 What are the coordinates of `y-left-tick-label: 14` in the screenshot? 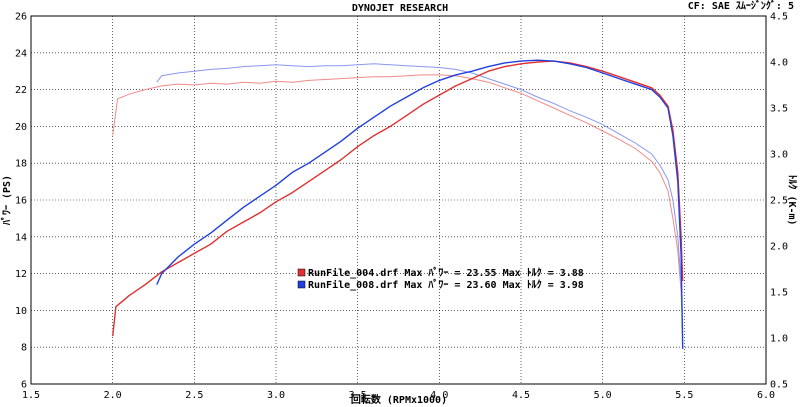 It's located at (21, 237).